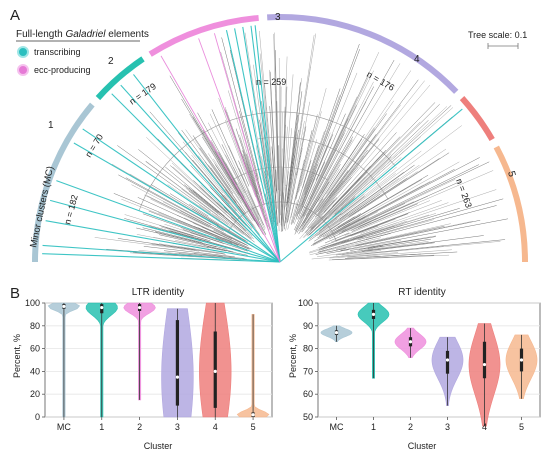  What do you see at coordinates (42, 206) in the screenshot?
I see `cluster-mc-arc-label: Minor clusters (MC)` at bounding box center [42, 206].